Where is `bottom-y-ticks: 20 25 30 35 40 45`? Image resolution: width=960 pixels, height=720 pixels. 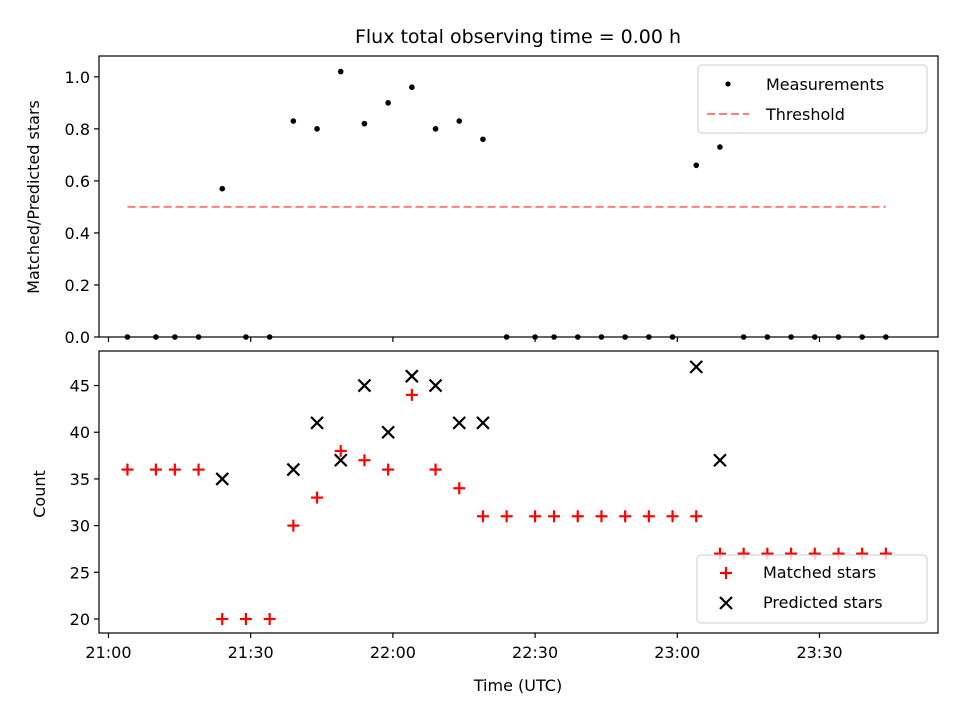
bottom-y-ticks: 20 25 30 35 40 45 is located at coordinates (84, 503).